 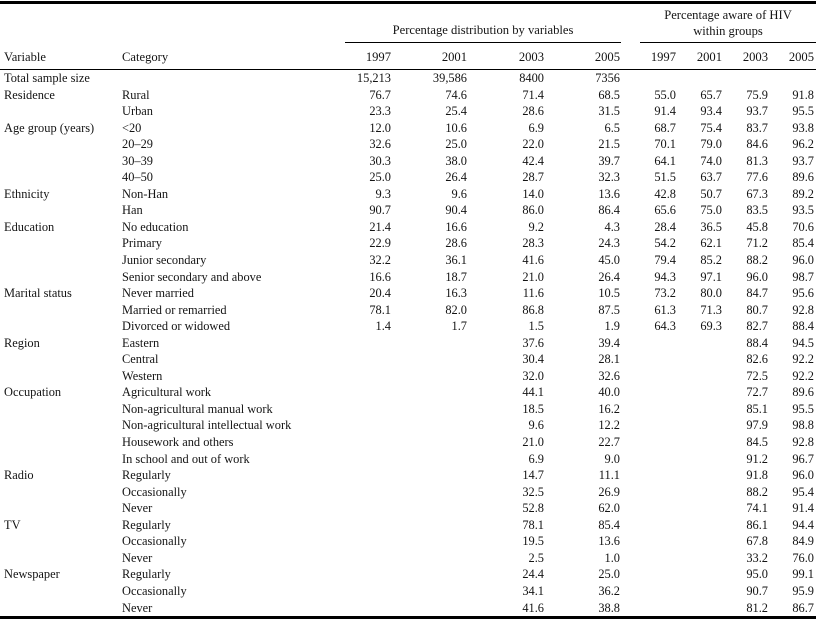 I want to click on dist-2005-cell: 86.4, so click(x=609, y=210).